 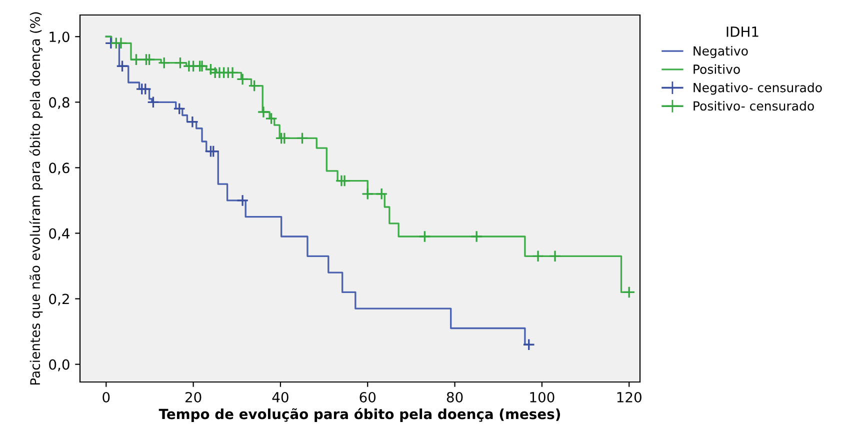 I want to click on legend-label: Negativo- censurado, so click(x=758, y=88).